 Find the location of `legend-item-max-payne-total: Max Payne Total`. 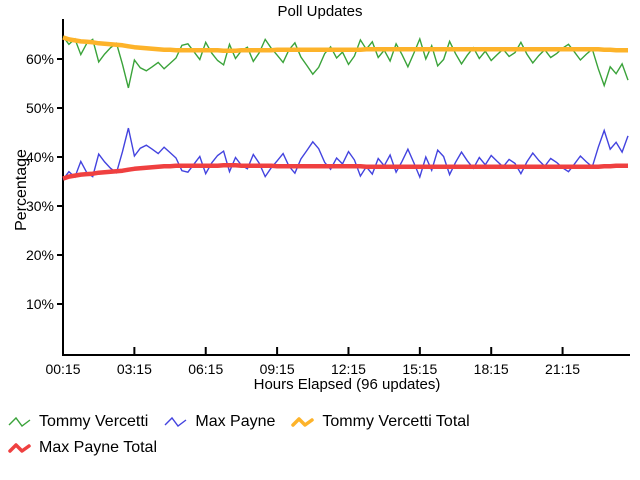

legend-item-max-payne-total: Max Payne Total is located at coordinates (82, 448).